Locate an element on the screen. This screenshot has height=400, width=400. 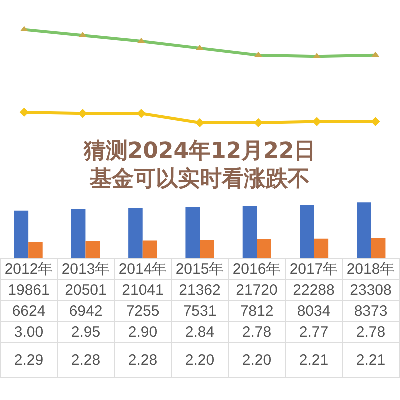
data-label: 6624 is located at coordinates (29, 311).